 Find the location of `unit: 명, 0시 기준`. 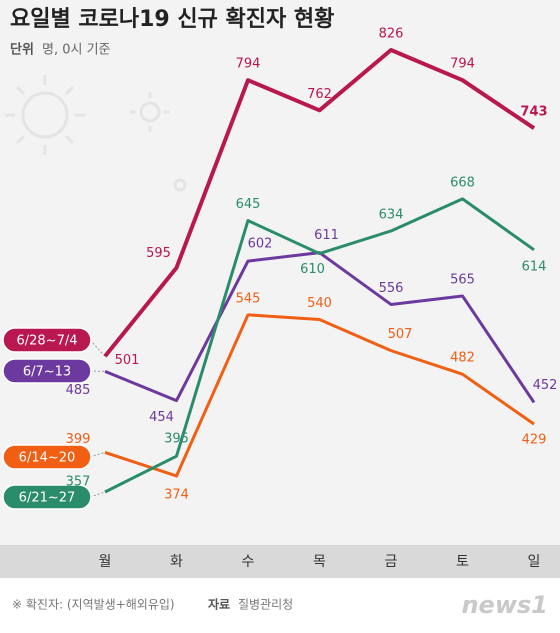

unit: 명, 0시 기준 is located at coordinates (76, 50).